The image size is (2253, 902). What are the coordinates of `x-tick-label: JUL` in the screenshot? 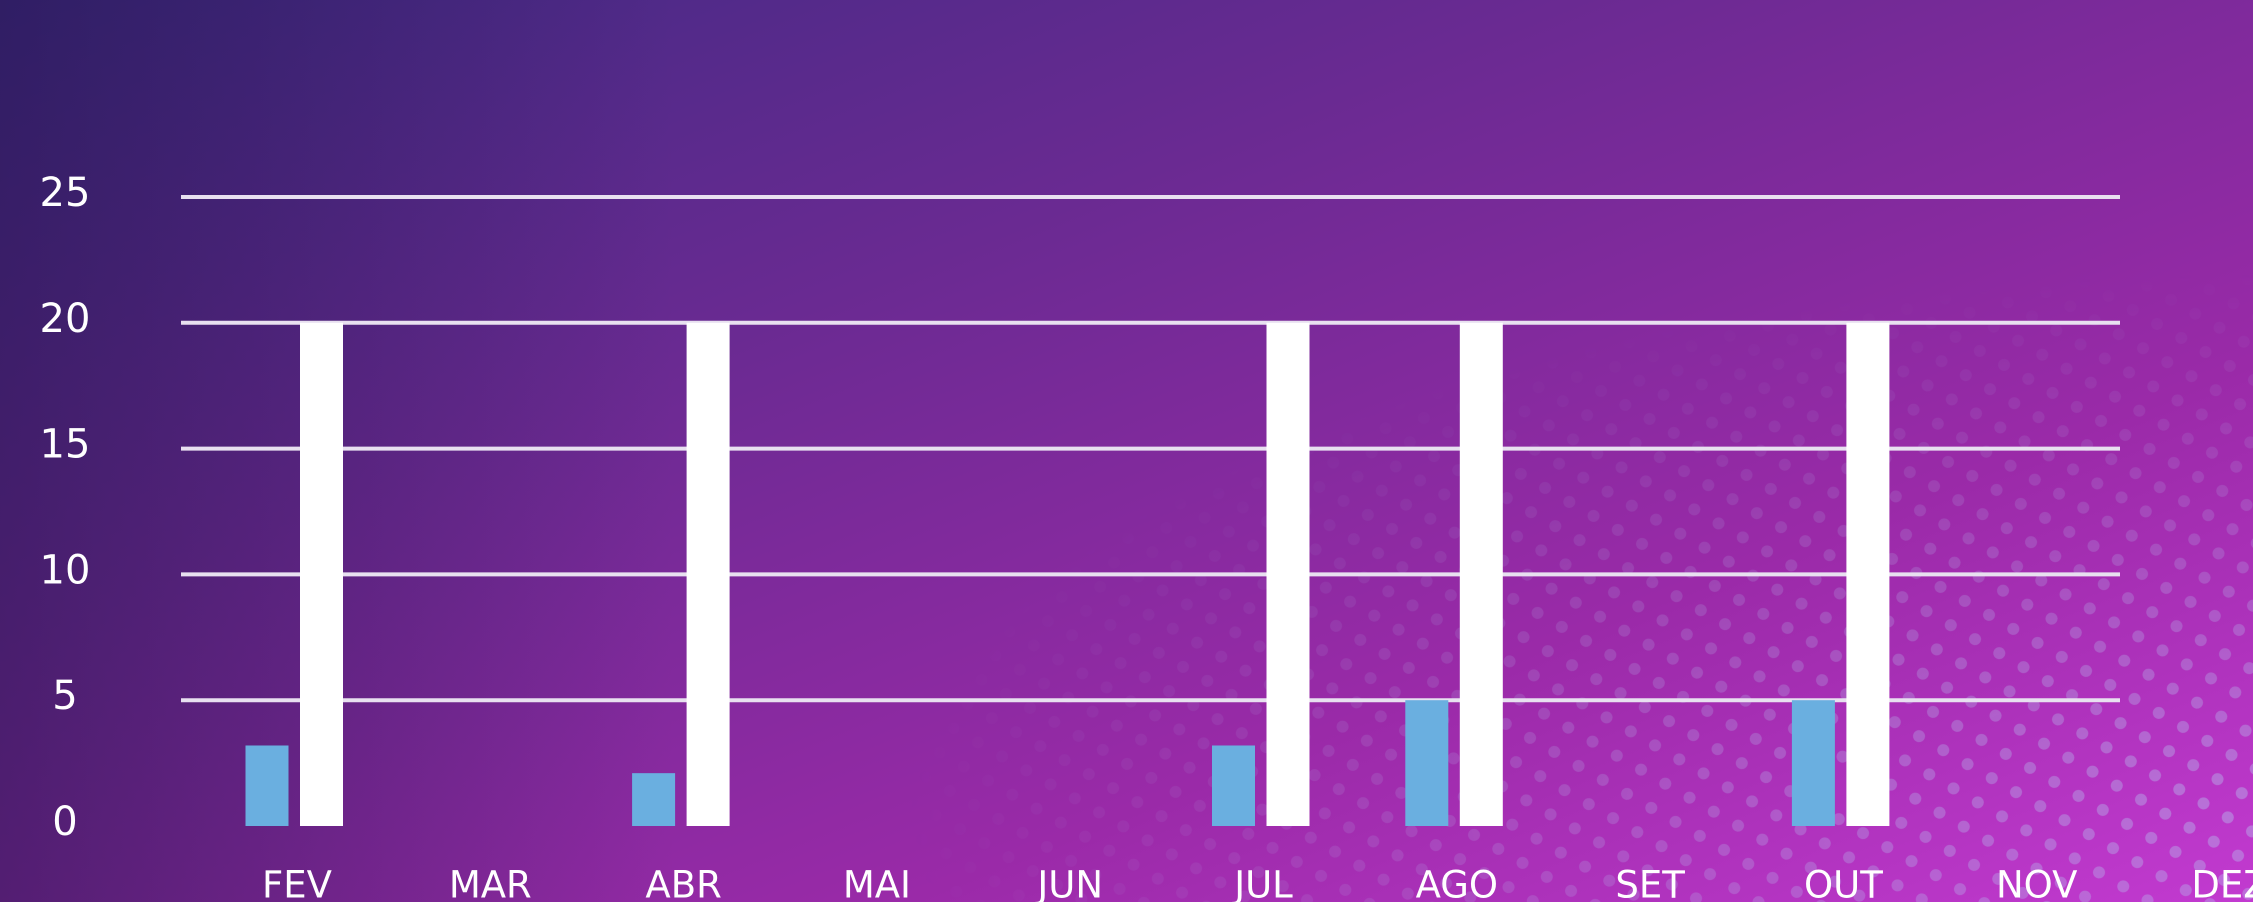 It's located at (1262, 883).